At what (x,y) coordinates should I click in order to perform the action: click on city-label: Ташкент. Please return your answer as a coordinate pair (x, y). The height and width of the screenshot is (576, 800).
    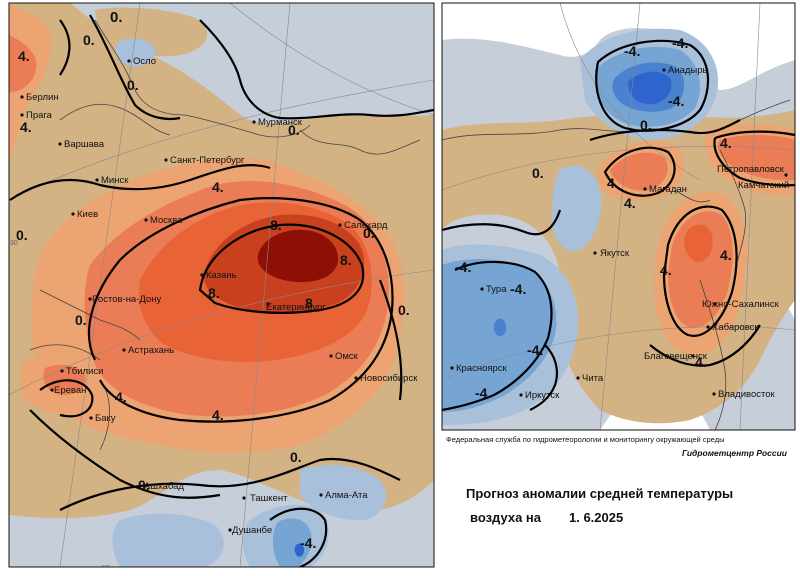
    Looking at the image, I should click on (269, 498).